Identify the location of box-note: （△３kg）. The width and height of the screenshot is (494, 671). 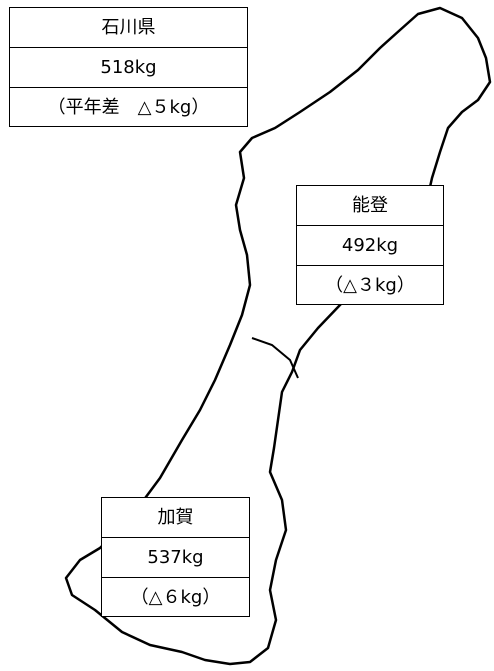
(370, 285).